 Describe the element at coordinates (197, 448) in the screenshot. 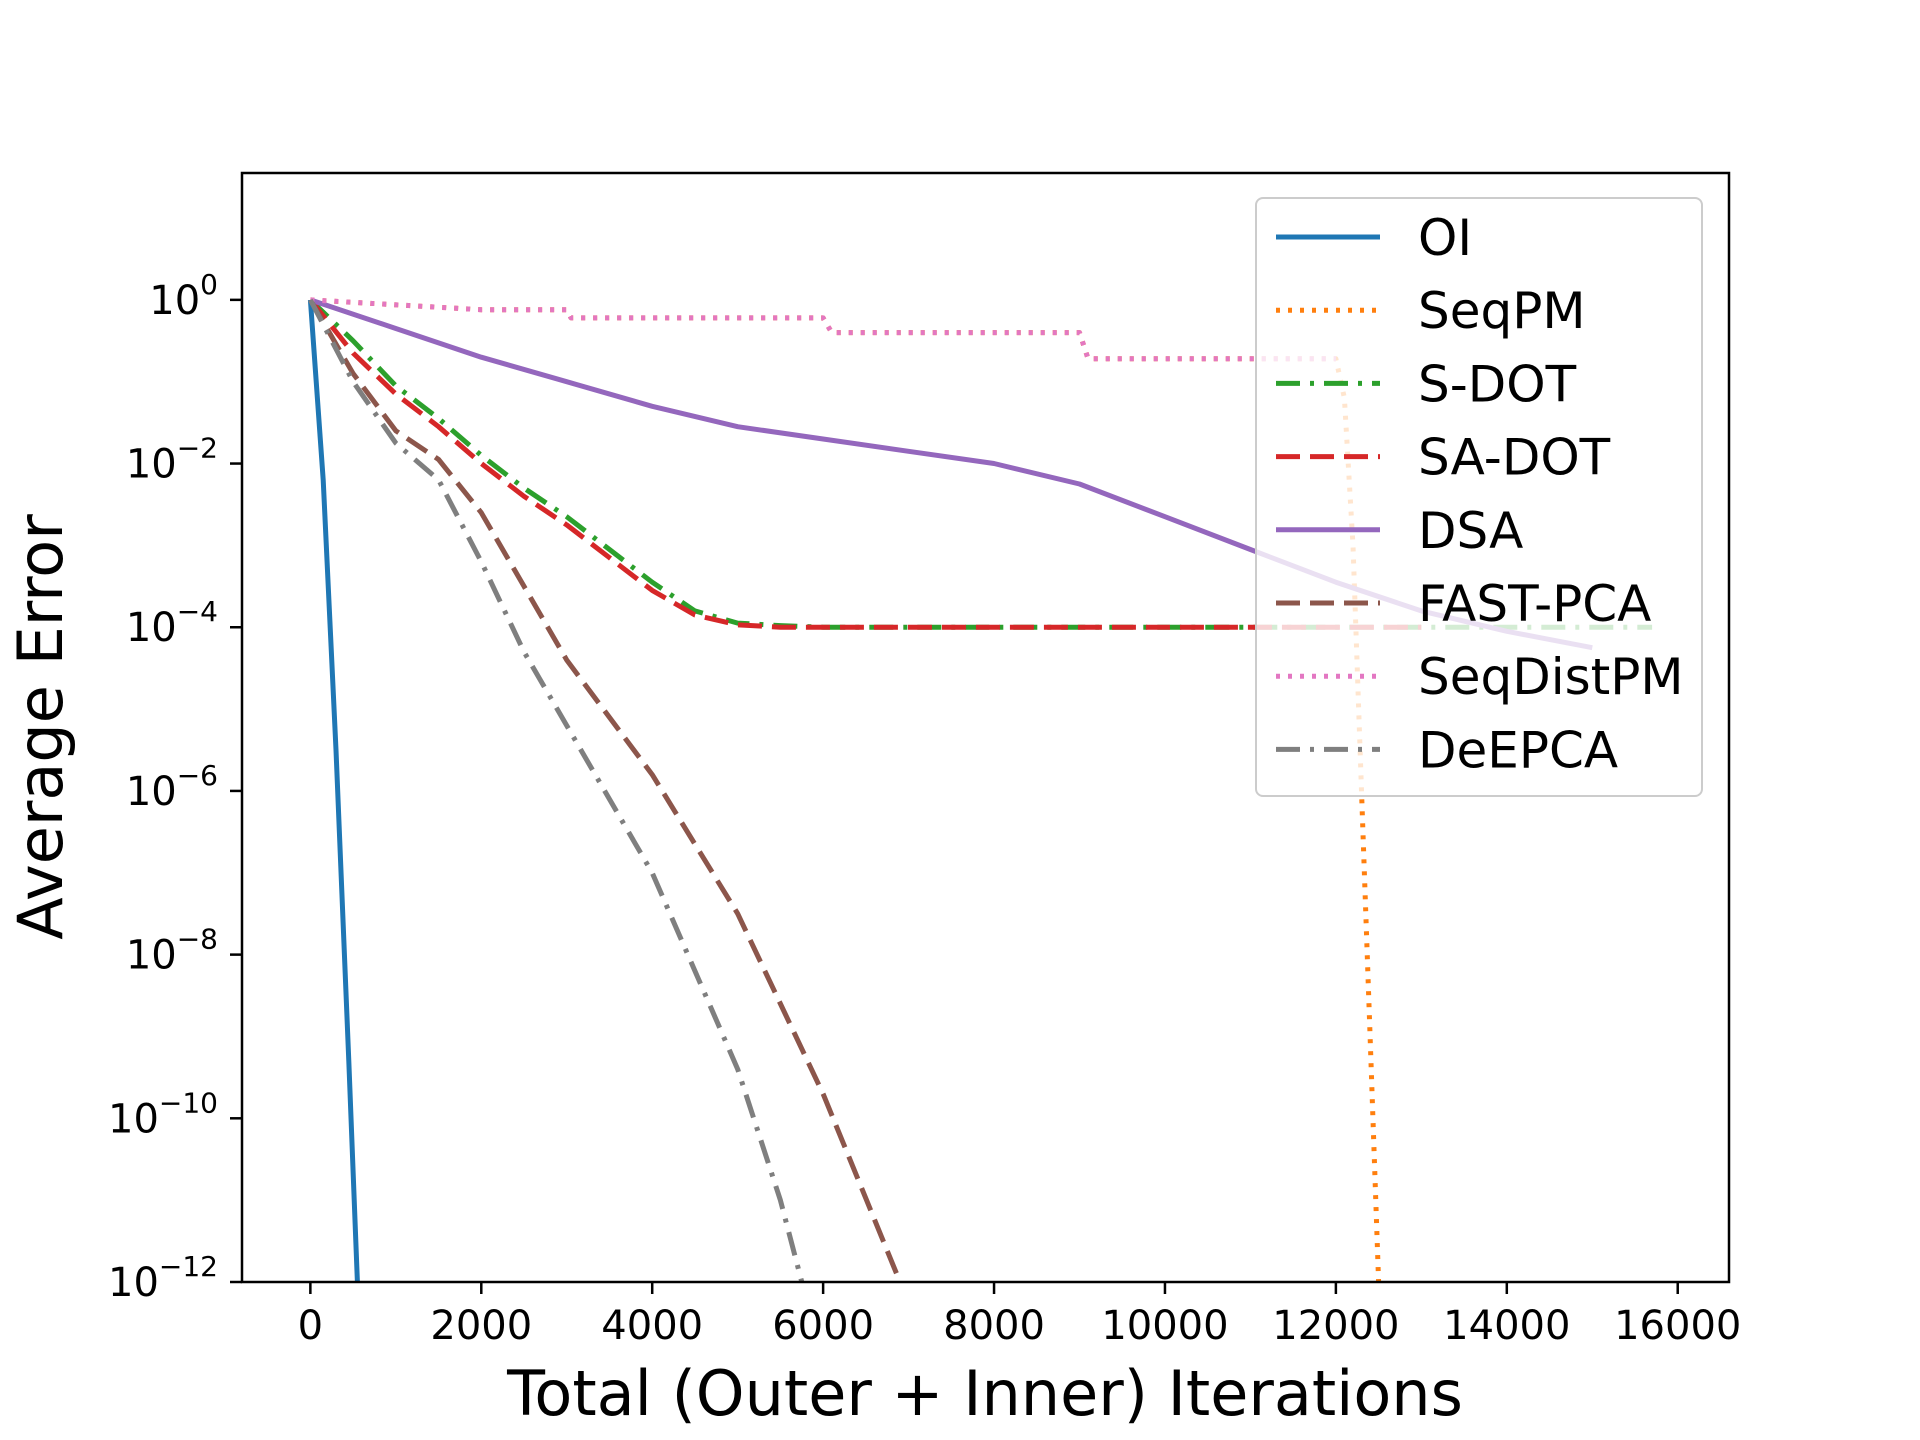

I see `y-tick-exponent: −2` at that location.